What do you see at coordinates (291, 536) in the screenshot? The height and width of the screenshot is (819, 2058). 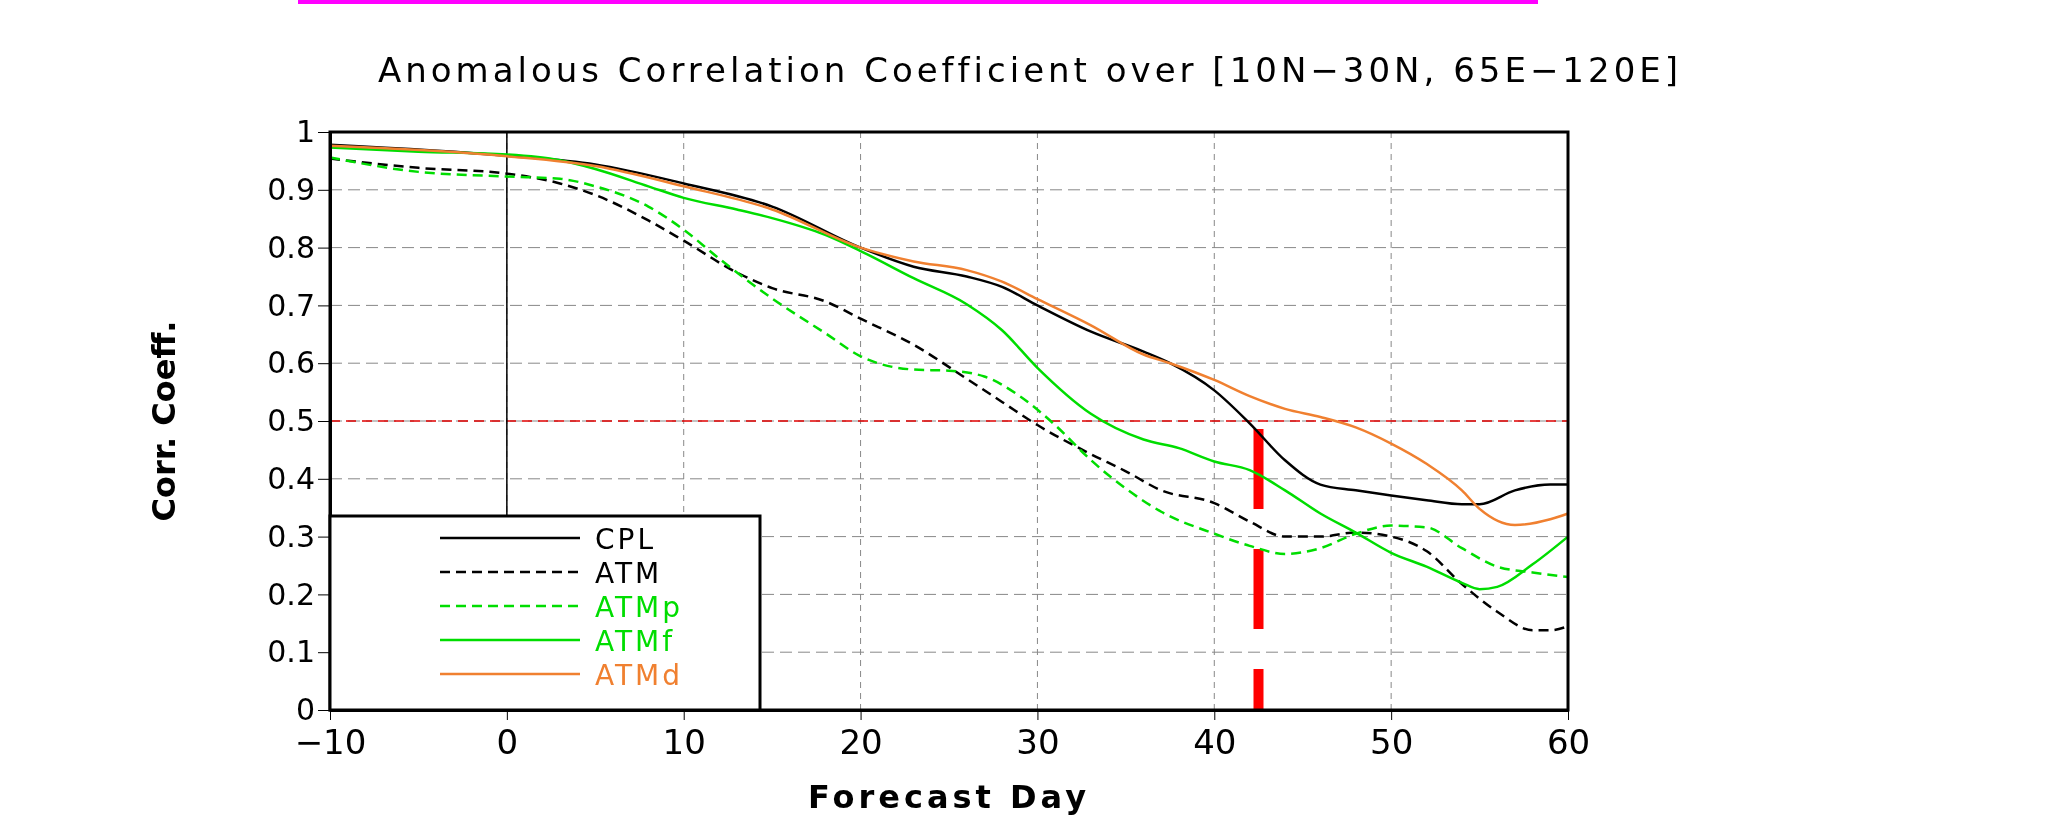 I see `y-tick-label: 0.3` at bounding box center [291, 536].